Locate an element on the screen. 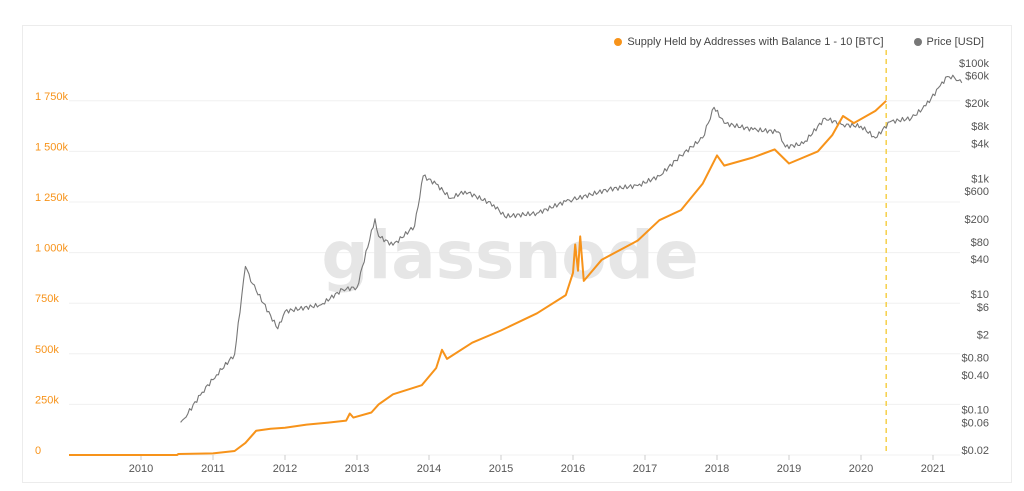  legend-price-label: Price [USD] is located at coordinates (955, 42).